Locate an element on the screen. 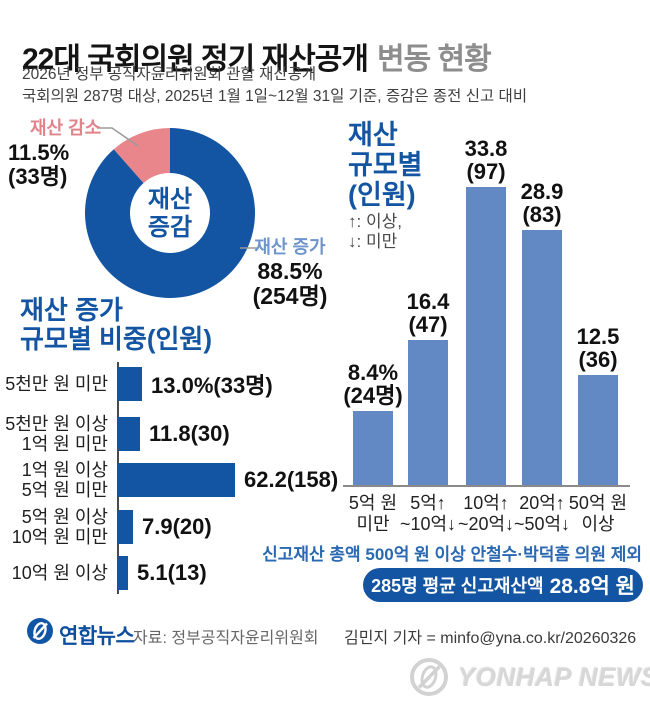  decrease-name: 재산 감소 is located at coordinates (66, 128).